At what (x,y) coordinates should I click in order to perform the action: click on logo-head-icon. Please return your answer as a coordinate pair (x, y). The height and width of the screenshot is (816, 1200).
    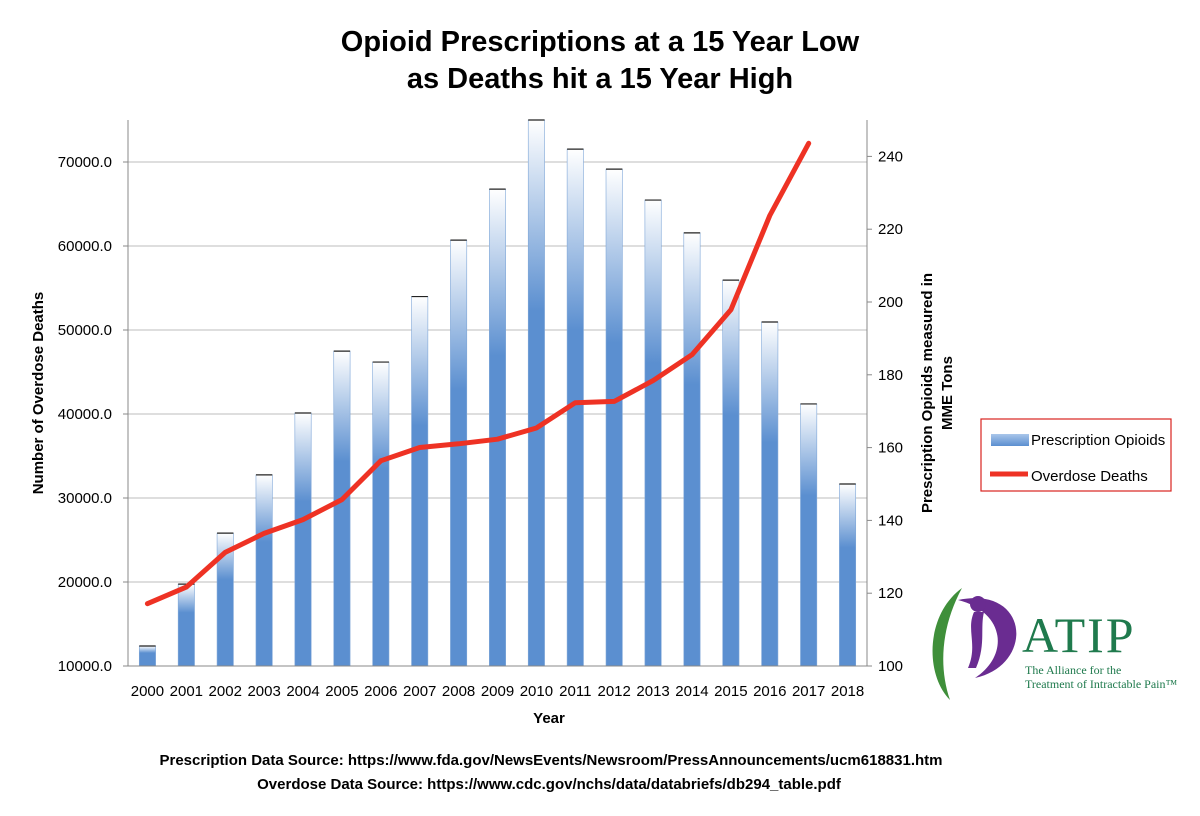
    Looking at the image, I should click on (978, 604).